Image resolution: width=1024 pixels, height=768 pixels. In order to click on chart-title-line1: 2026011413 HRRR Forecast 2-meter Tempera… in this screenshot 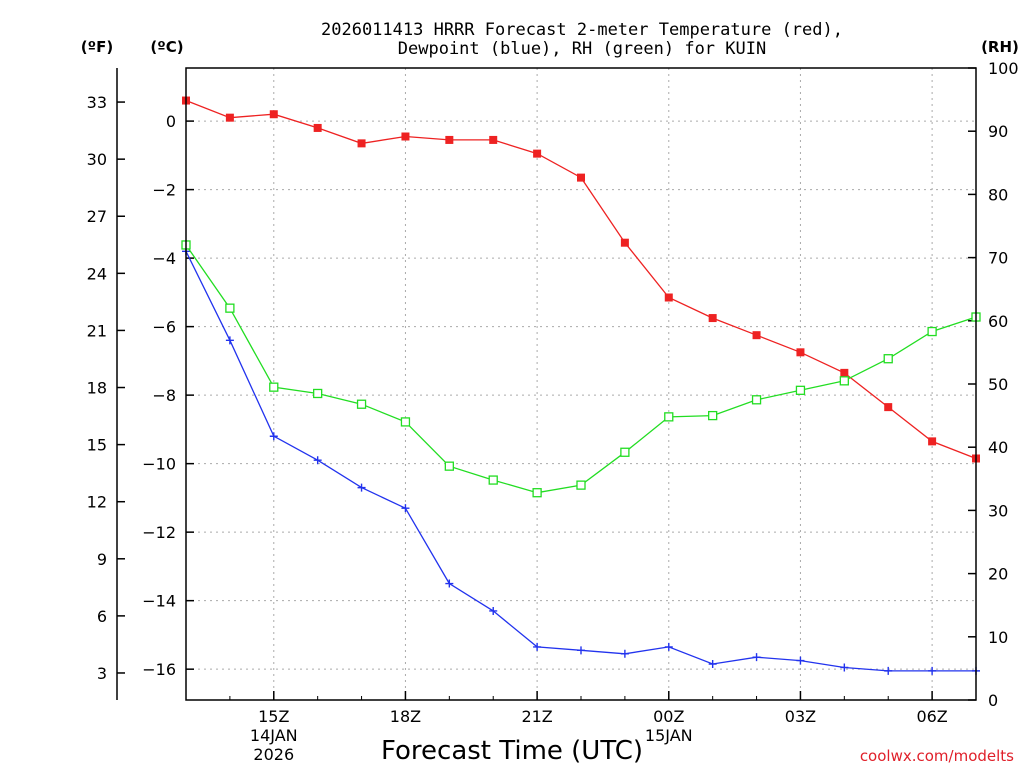, I will do `click(582, 30)`.